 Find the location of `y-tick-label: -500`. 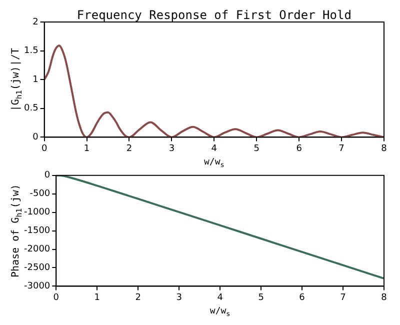

y-tick-label: -500 is located at coordinates (40, 194).